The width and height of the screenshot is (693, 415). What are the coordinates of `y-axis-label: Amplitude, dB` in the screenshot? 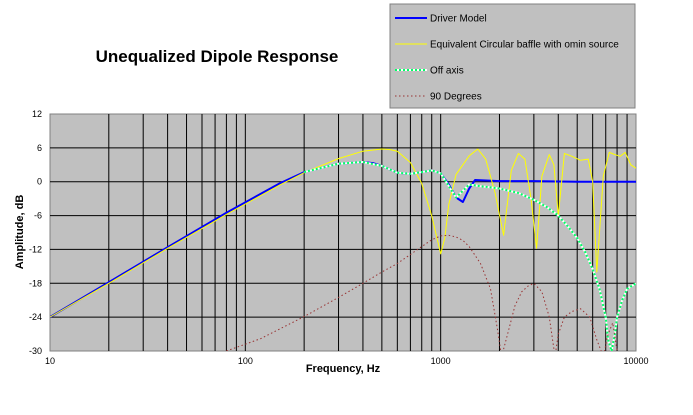 It's located at (20, 232).